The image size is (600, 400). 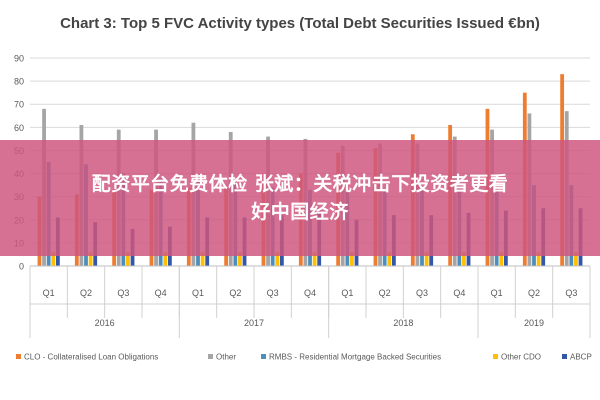 What do you see at coordinates (19, 59) in the screenshot?
I see `y-tick-label: 90` at bounding box center [19, 59].